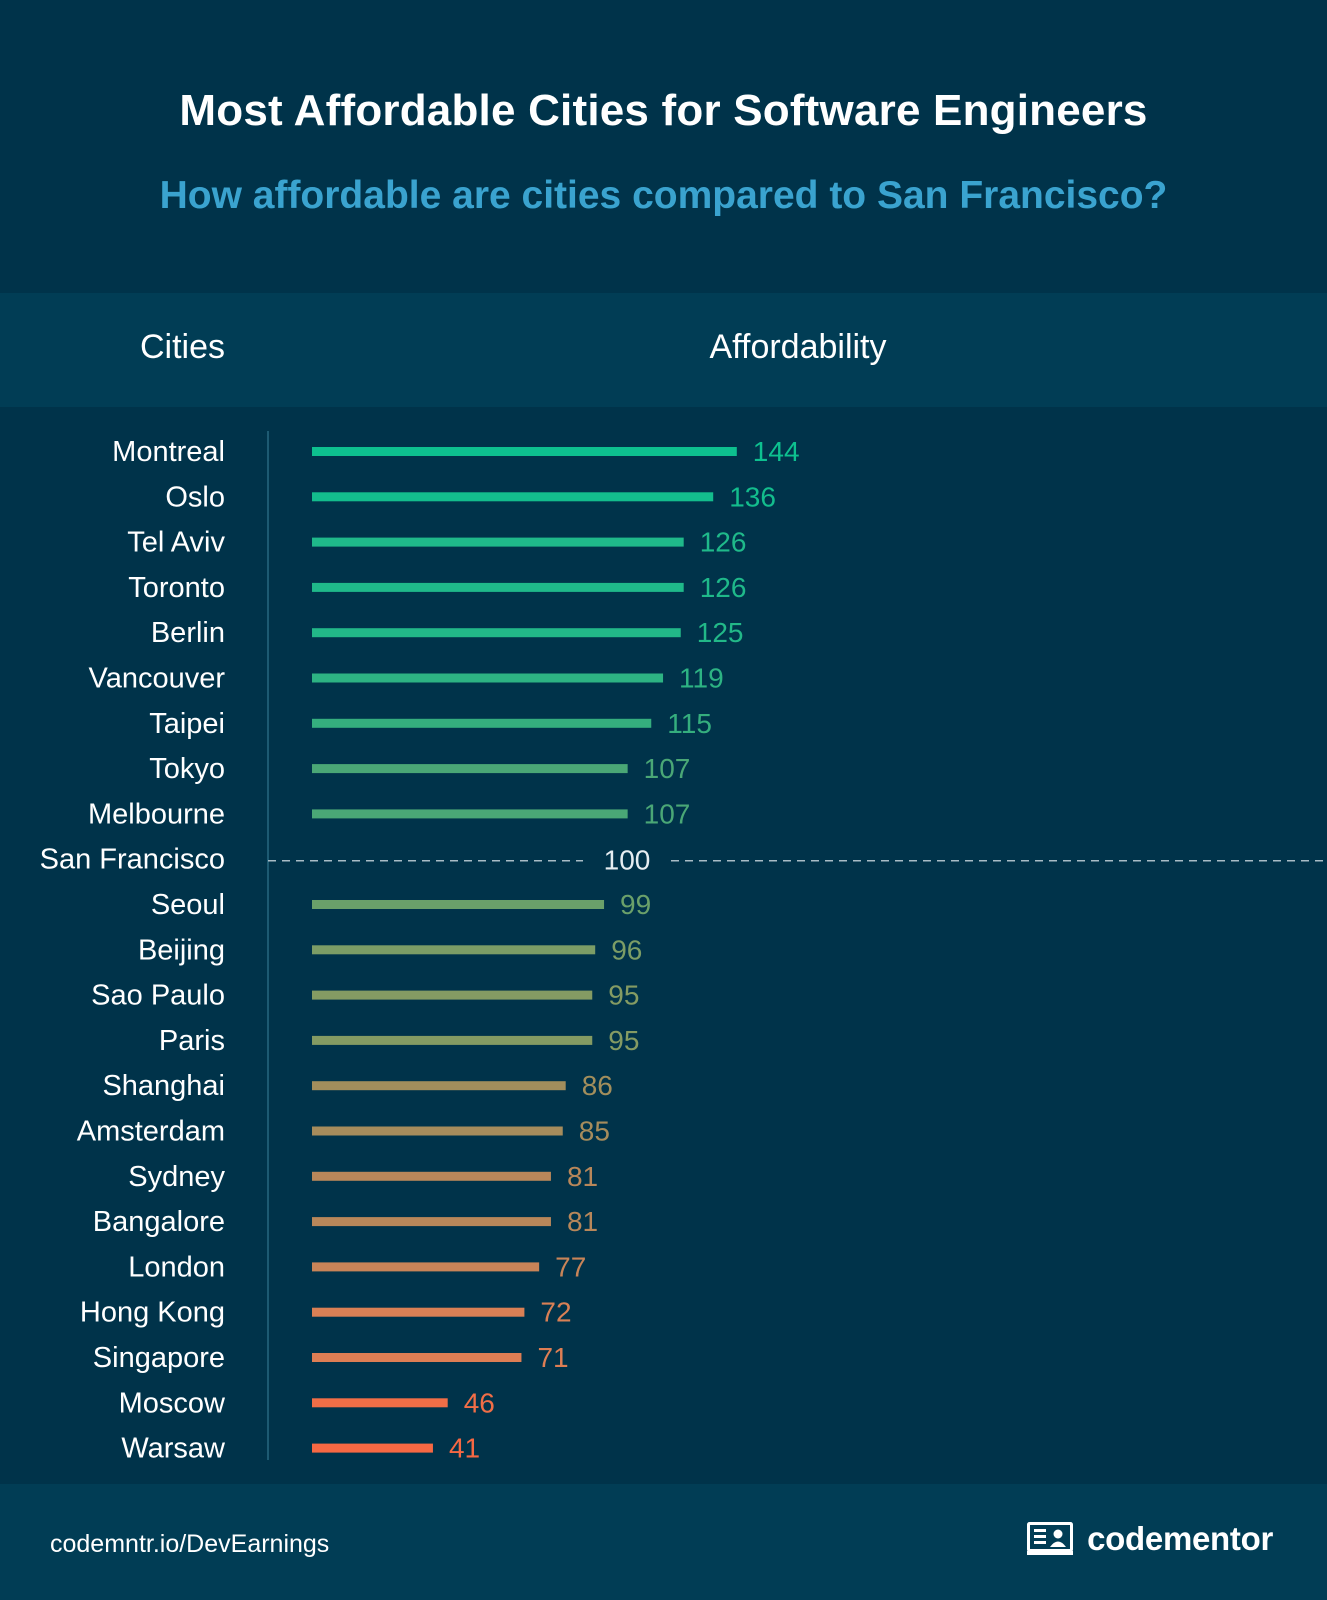  Describe the element at coordinates (470, 769) in the screenshot. I see `bar-tokyo` at that location.